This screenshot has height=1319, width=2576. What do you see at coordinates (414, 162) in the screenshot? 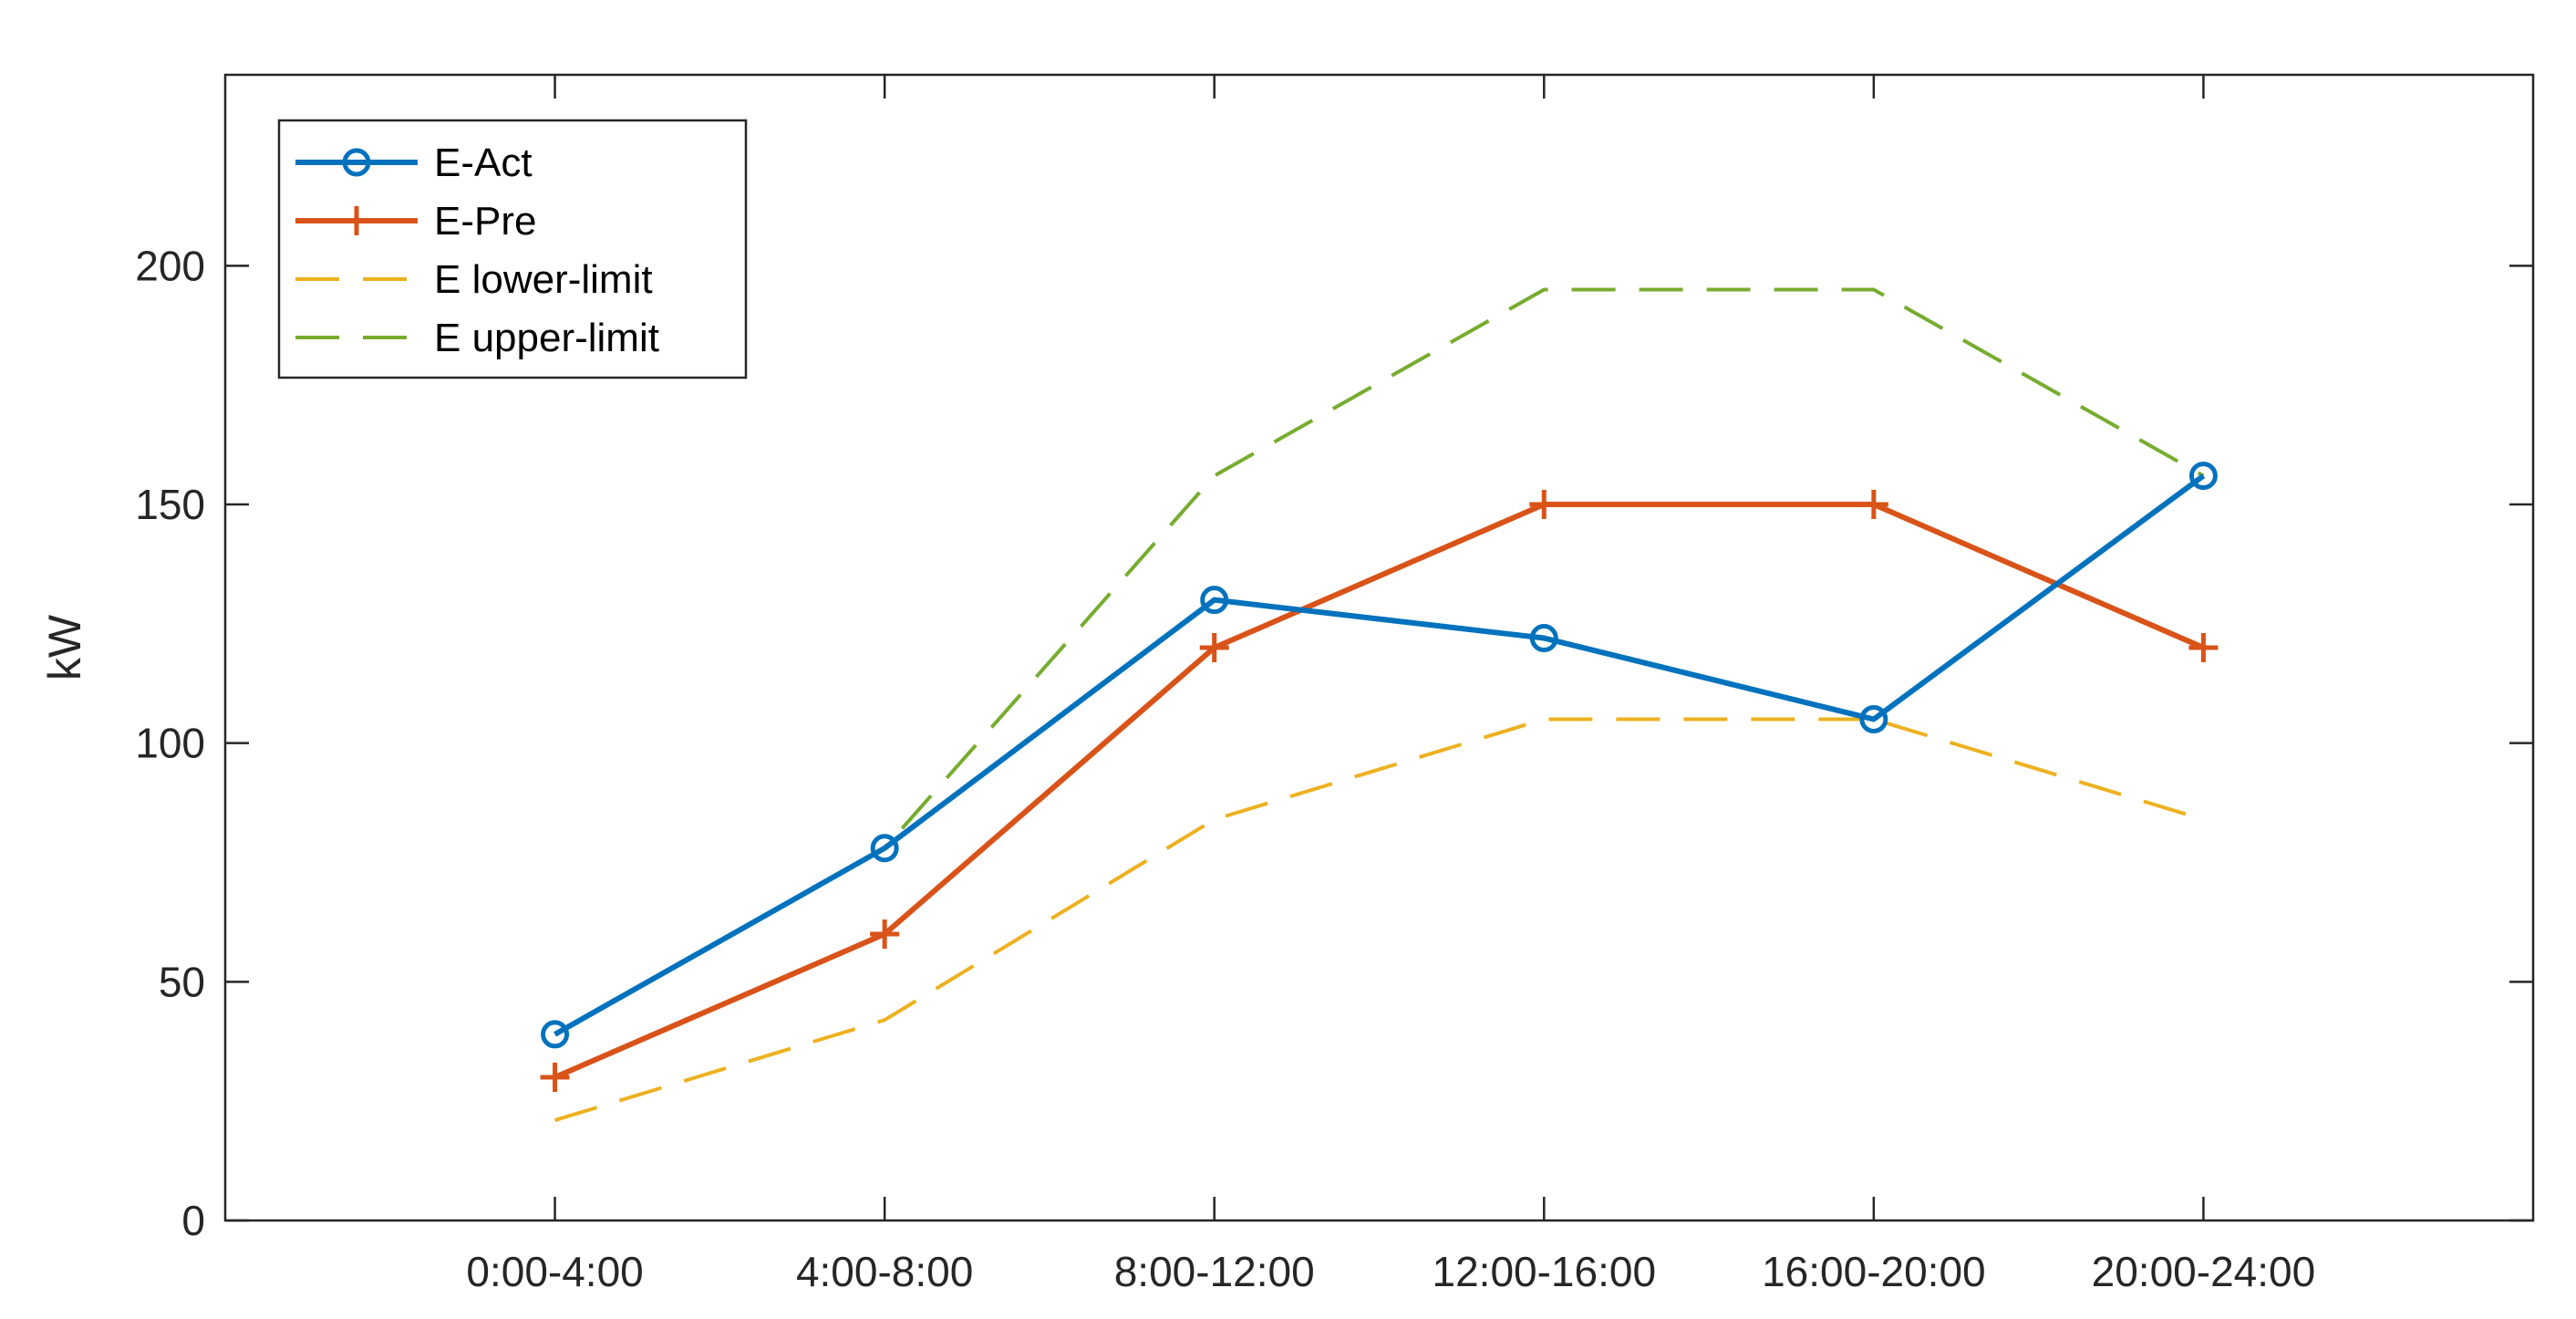
I see `legend-item: E-Act` at bounding box center [414, 162].